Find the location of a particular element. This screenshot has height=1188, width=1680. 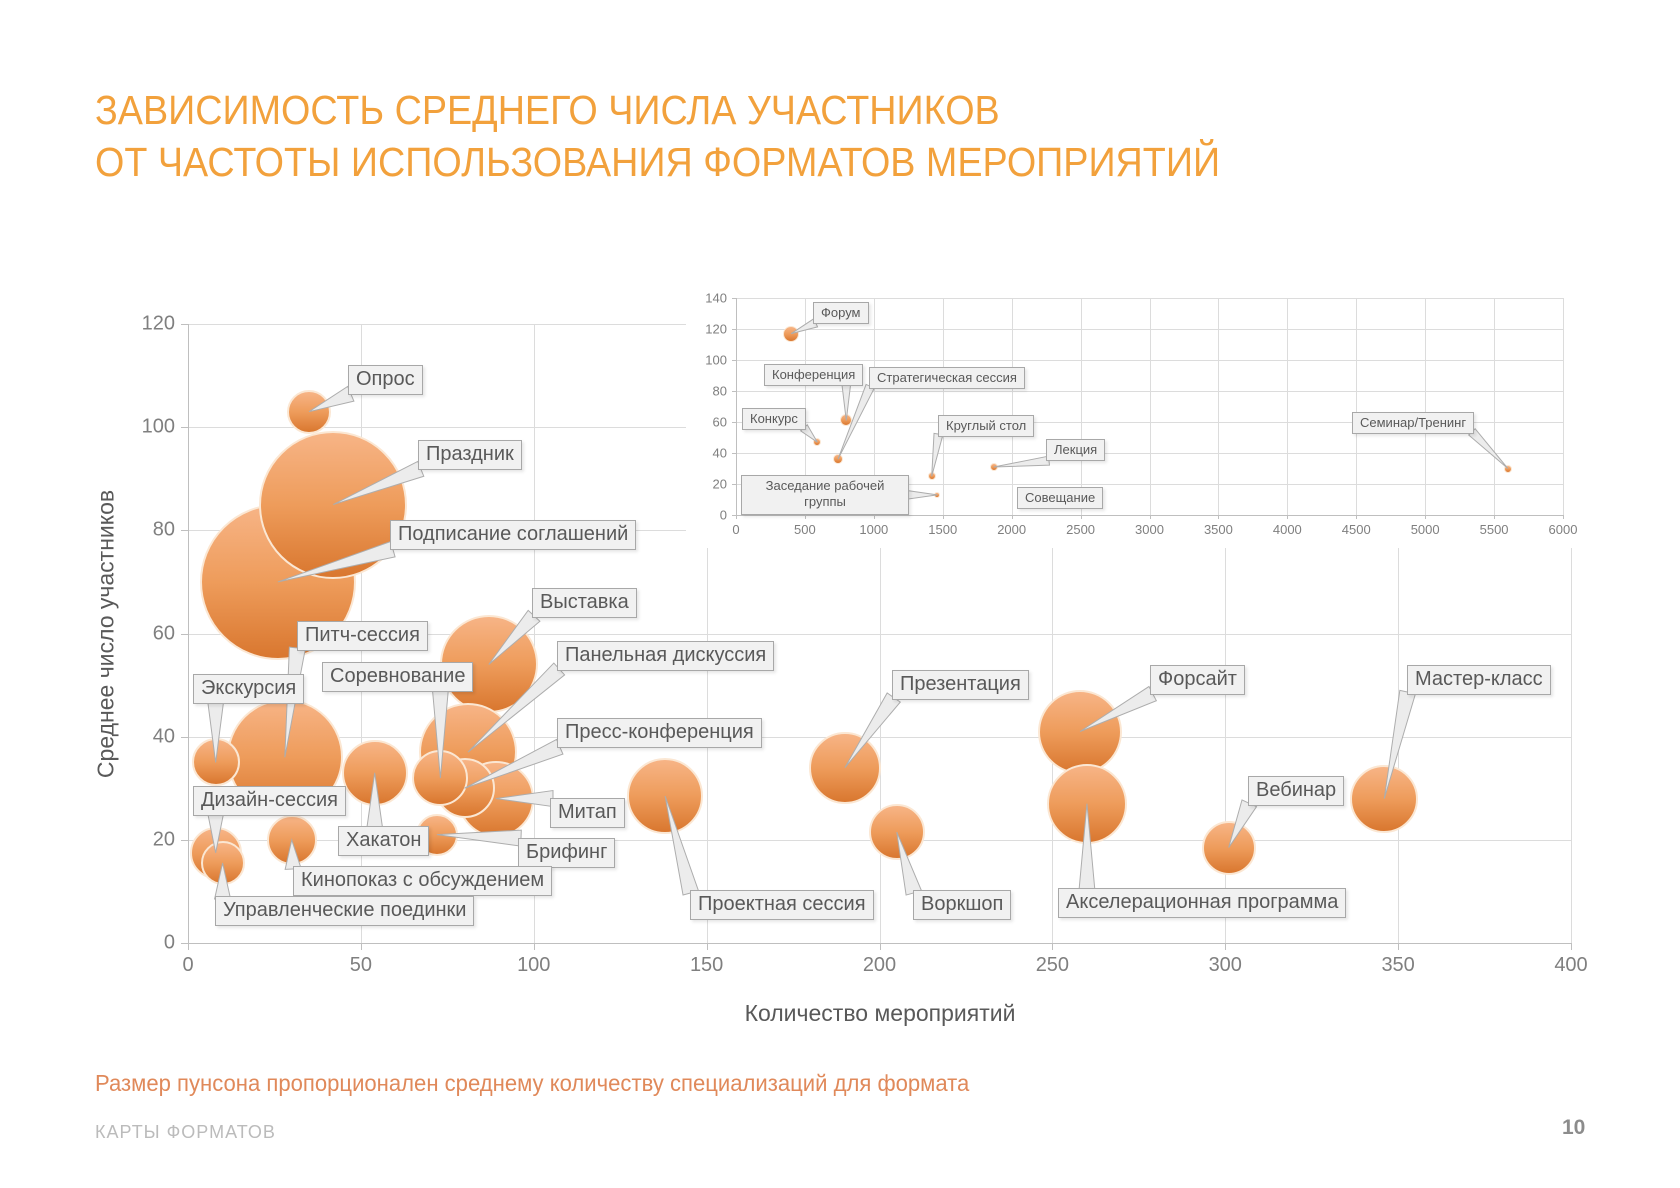

y-tick-label: 60 is located at coordinates (719, 422).